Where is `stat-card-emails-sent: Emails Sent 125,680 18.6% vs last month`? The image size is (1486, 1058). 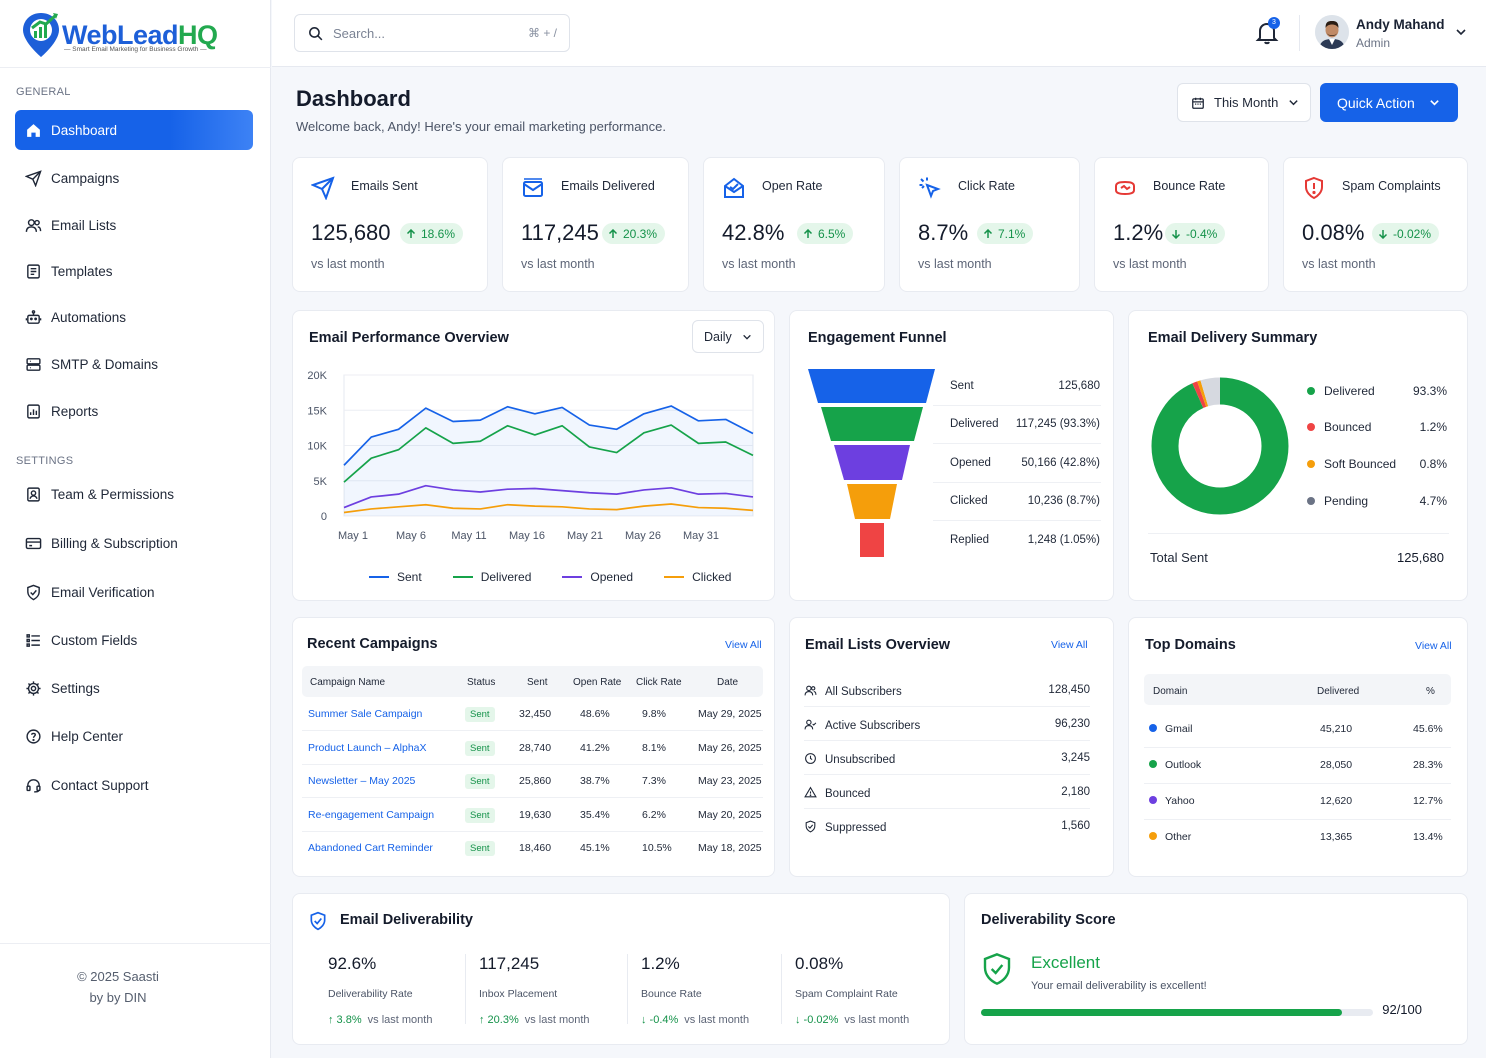
stat-card-emails-sent: Emails Sent 125,680 18.6% vs last month is located at coordinates (390, 224).